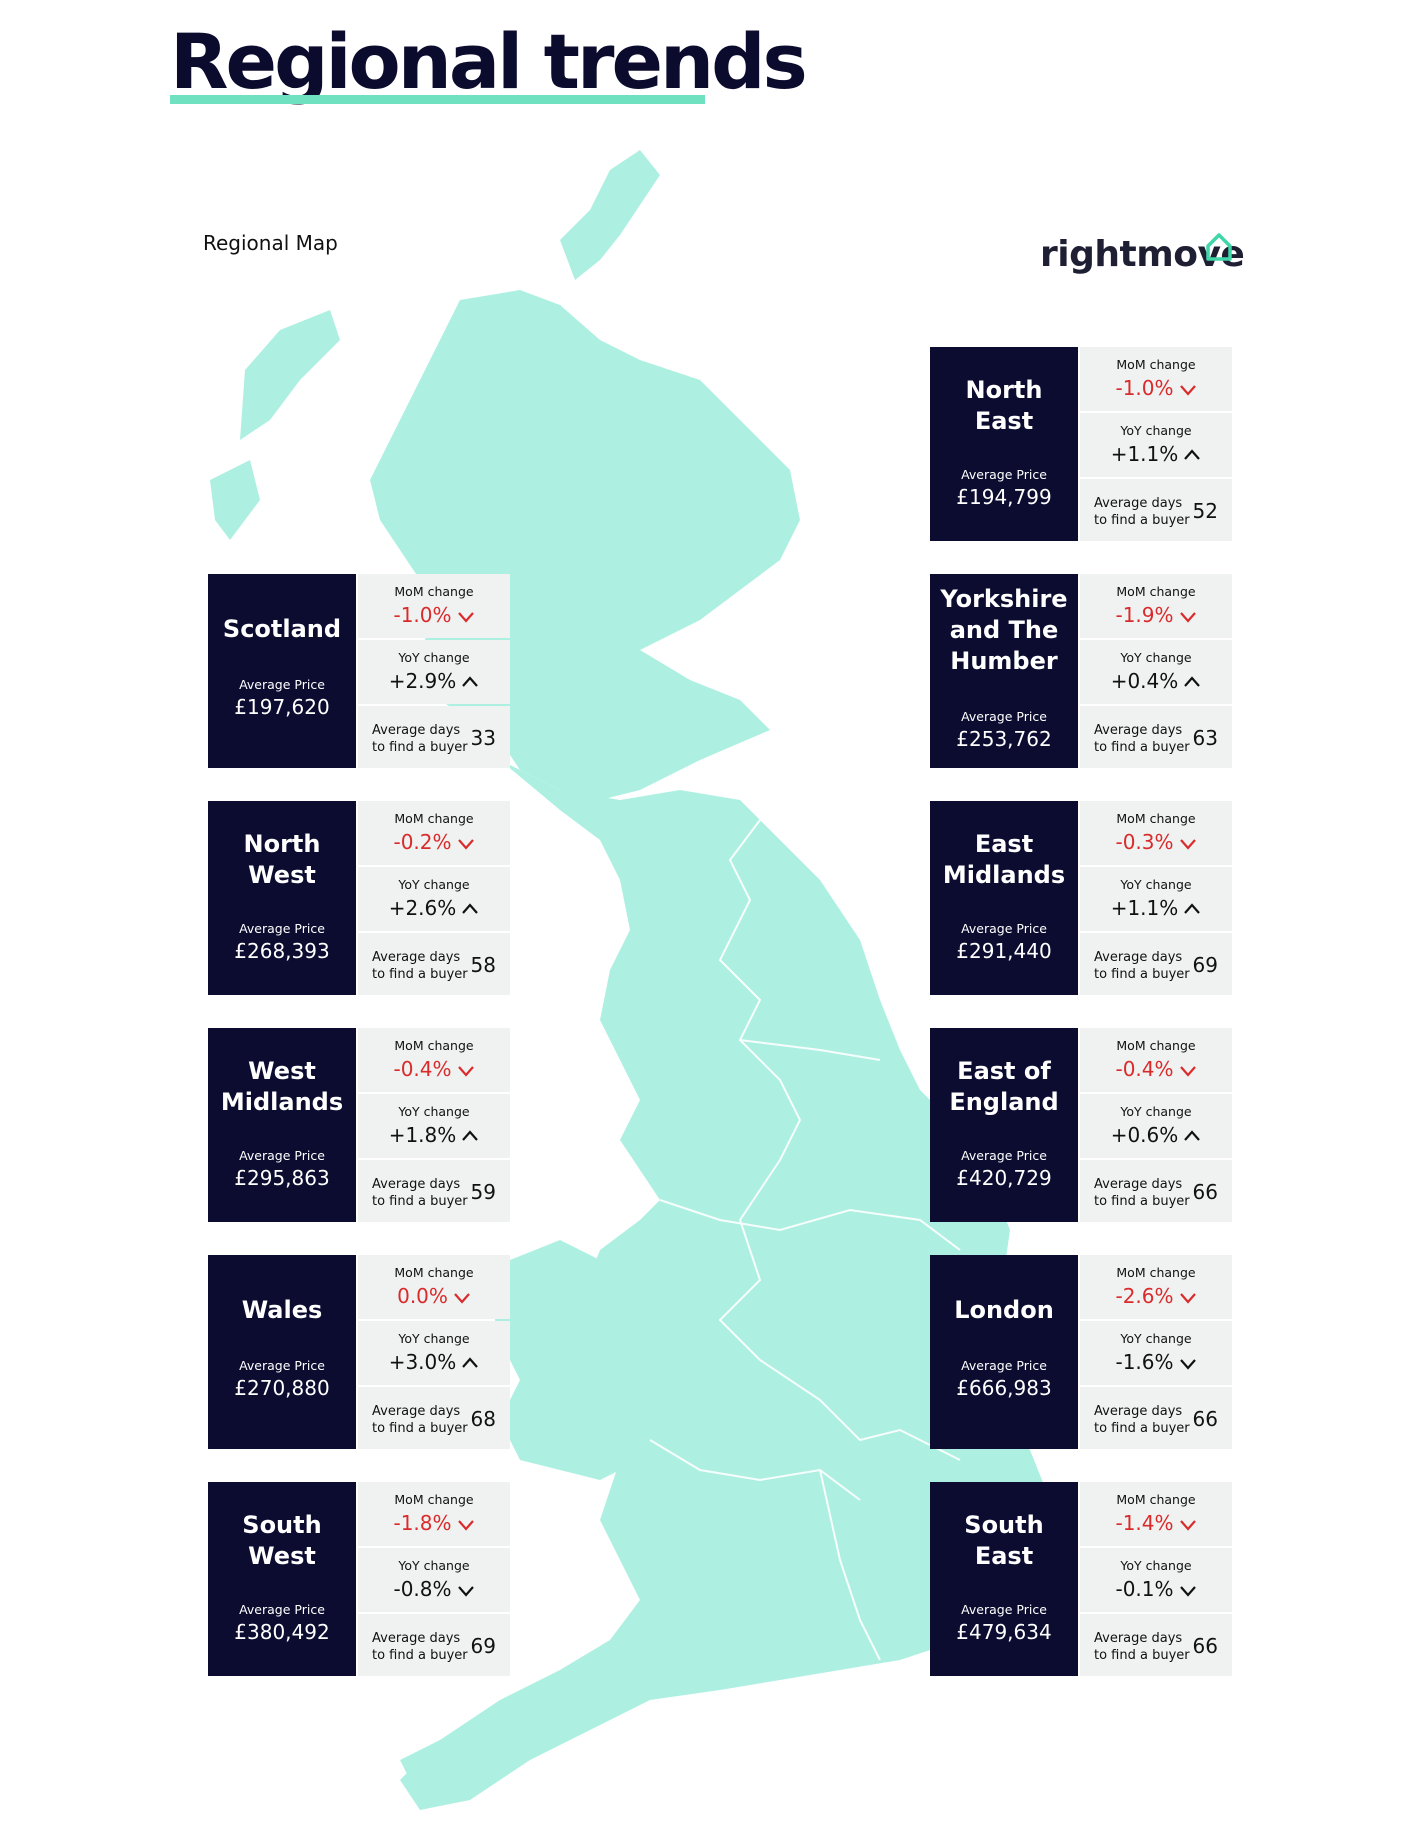  I want to click on mom-change-value-row: 0.0%, so click(434, 1296).